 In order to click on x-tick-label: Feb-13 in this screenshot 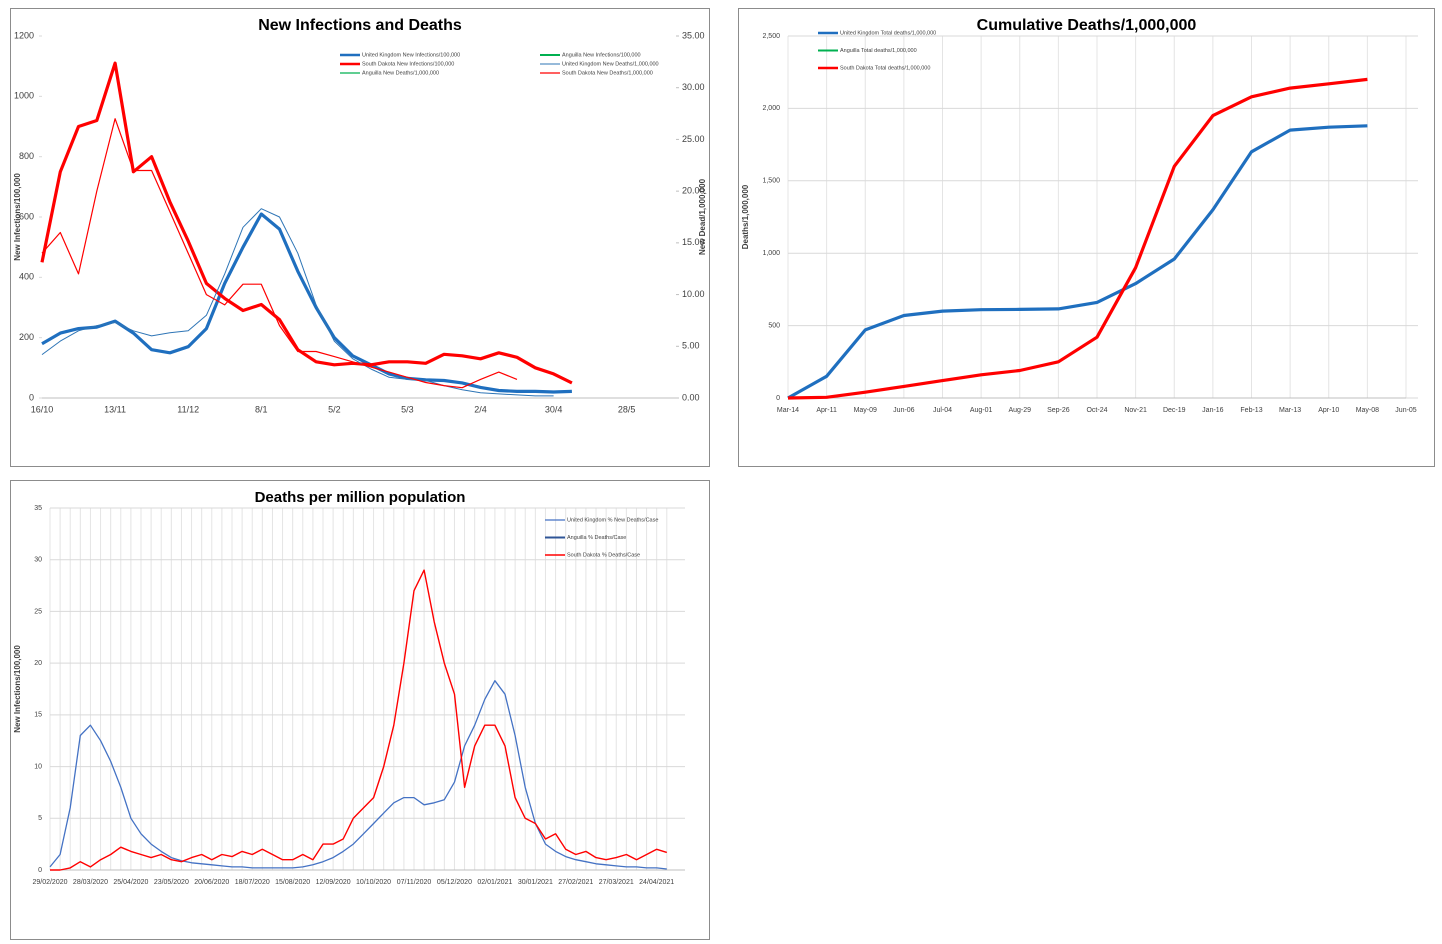, I will do `click(1251, 410)`.